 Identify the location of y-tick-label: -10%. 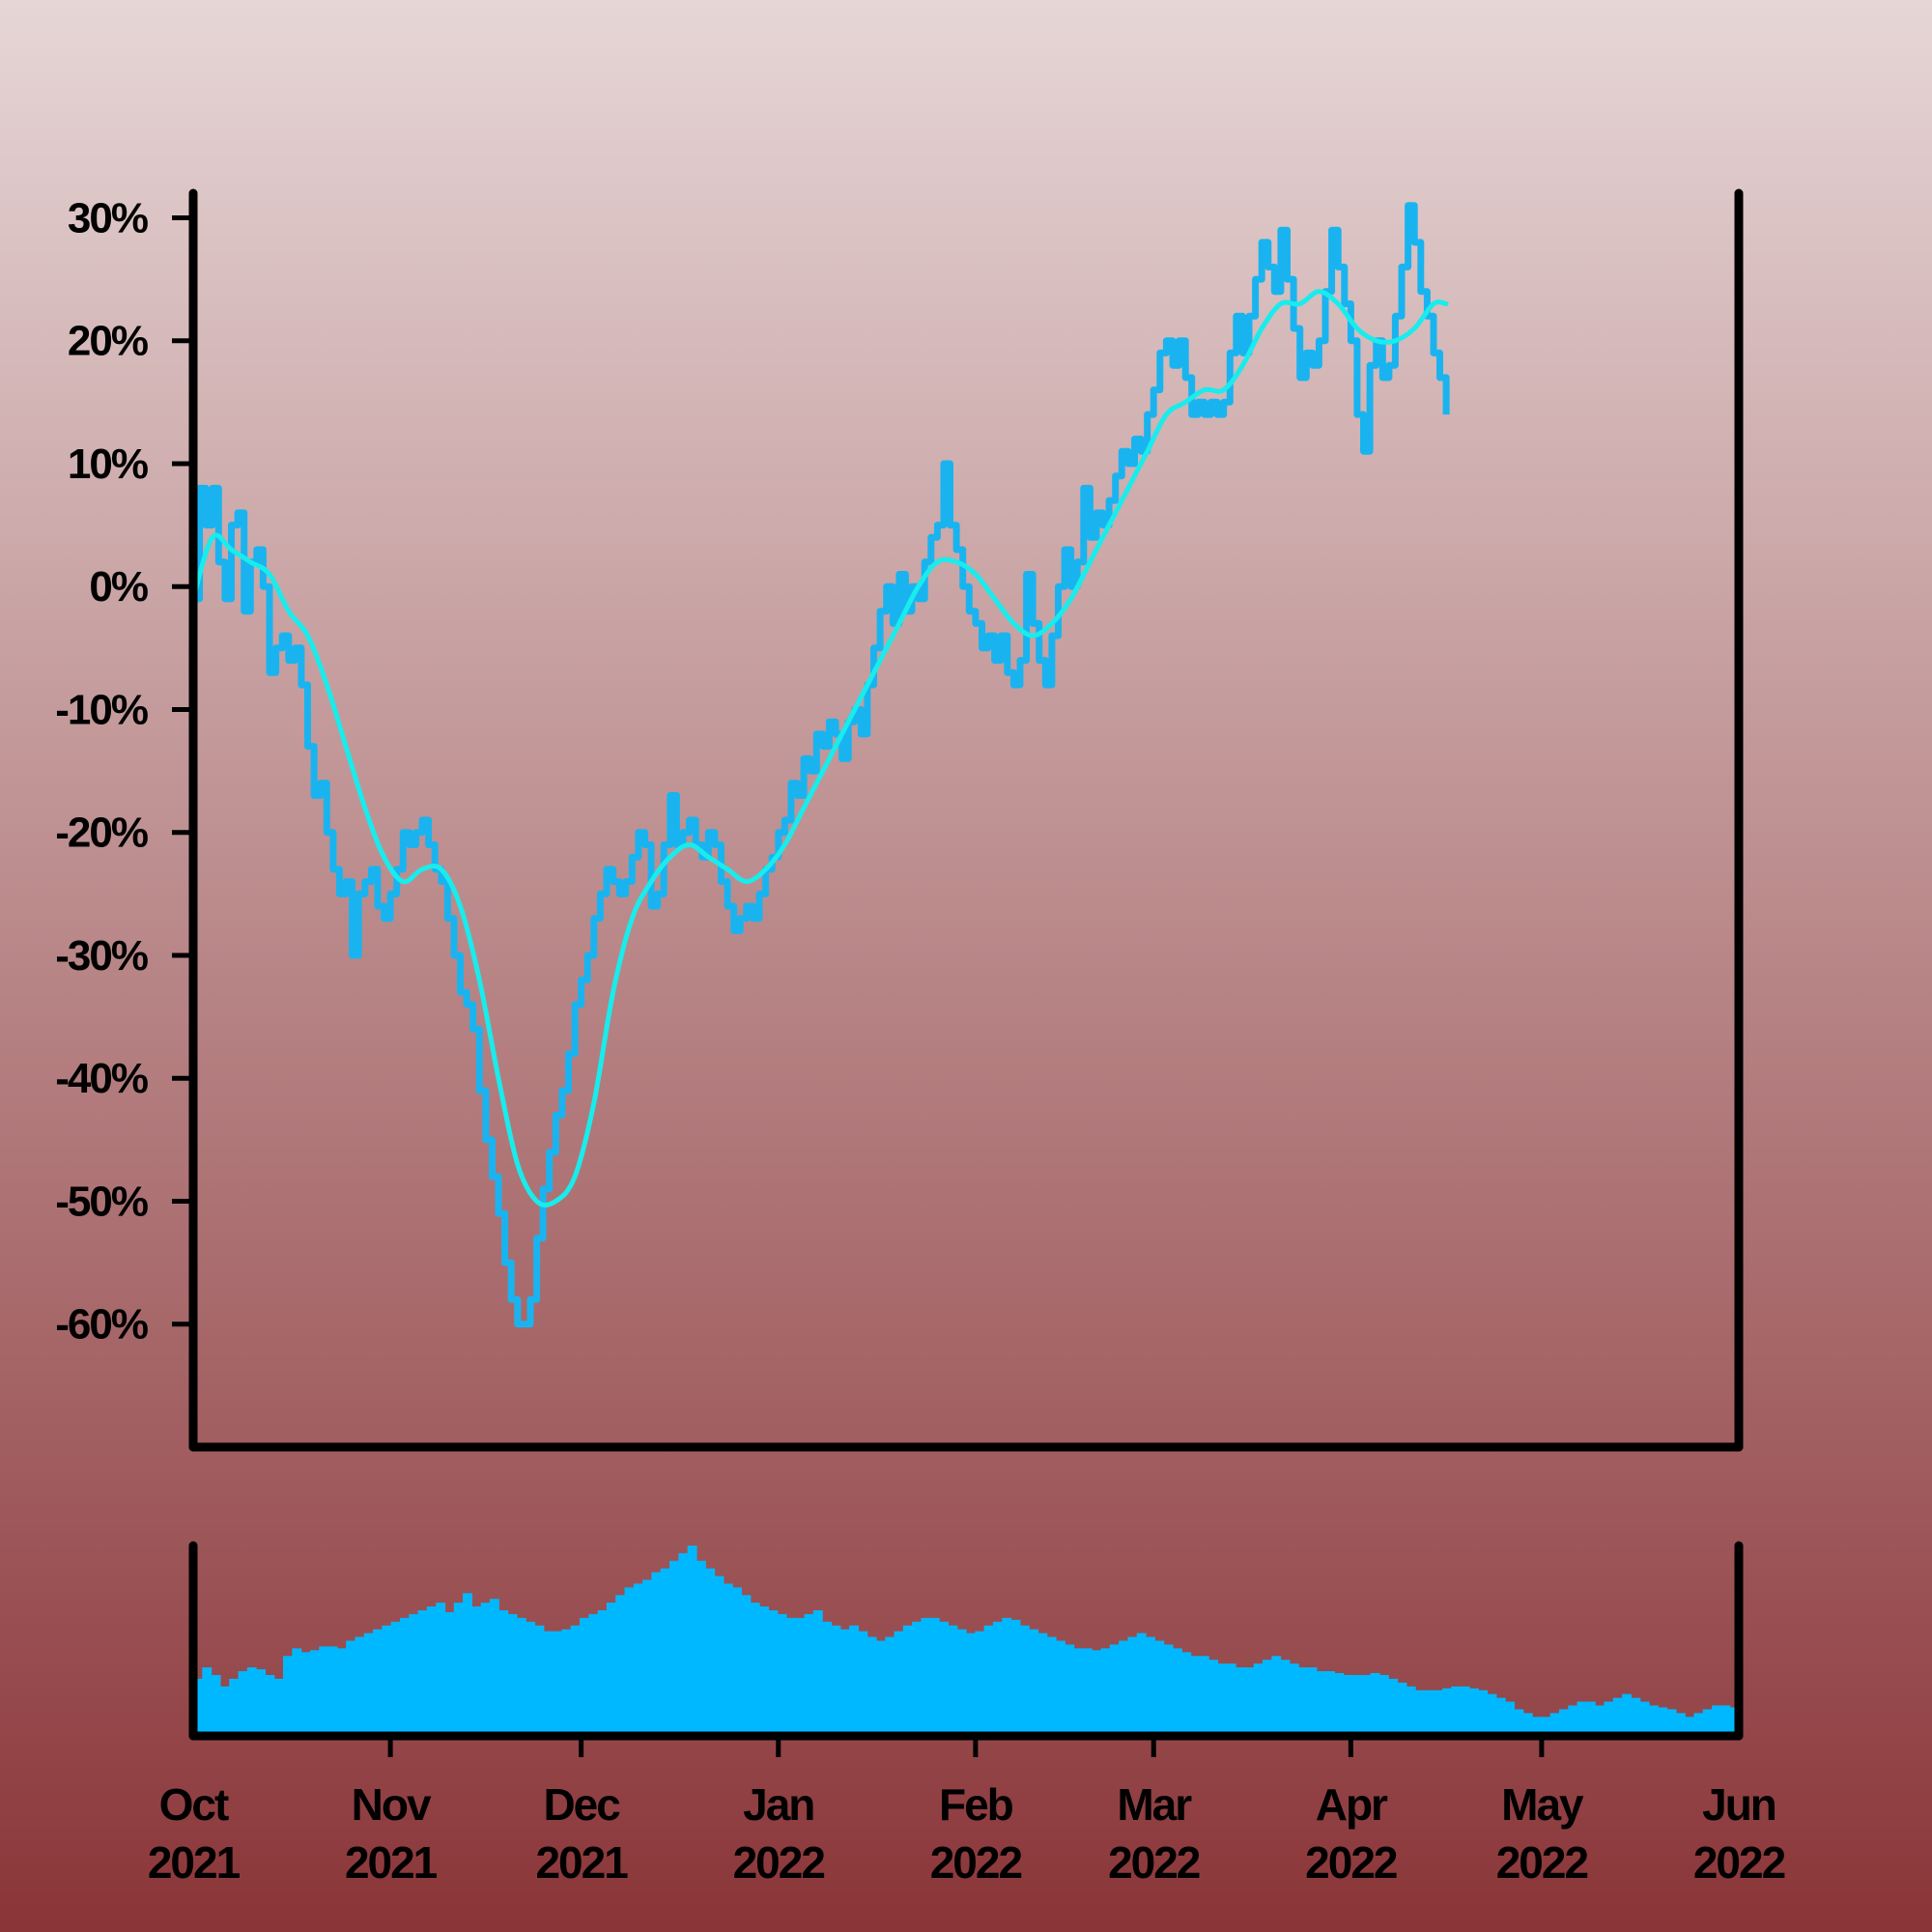
(101, 709).